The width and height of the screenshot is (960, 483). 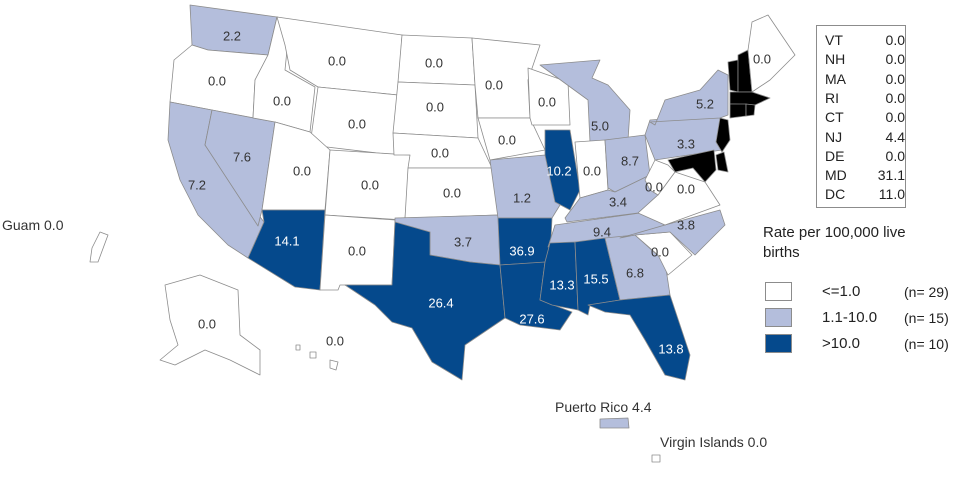 I want to click on state-value-SD: 0.0, so click(x=435, y=106).